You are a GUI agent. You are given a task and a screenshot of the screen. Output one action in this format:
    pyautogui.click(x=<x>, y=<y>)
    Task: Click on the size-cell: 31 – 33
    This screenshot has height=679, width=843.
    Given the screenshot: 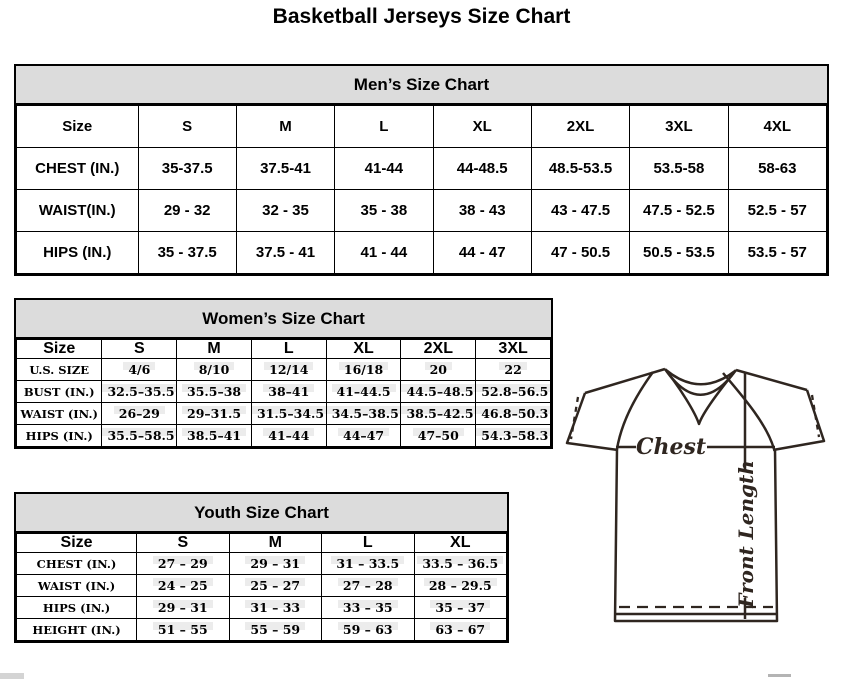 What is the action you would take?
    pyautogui.click(x=275, y=607)
    